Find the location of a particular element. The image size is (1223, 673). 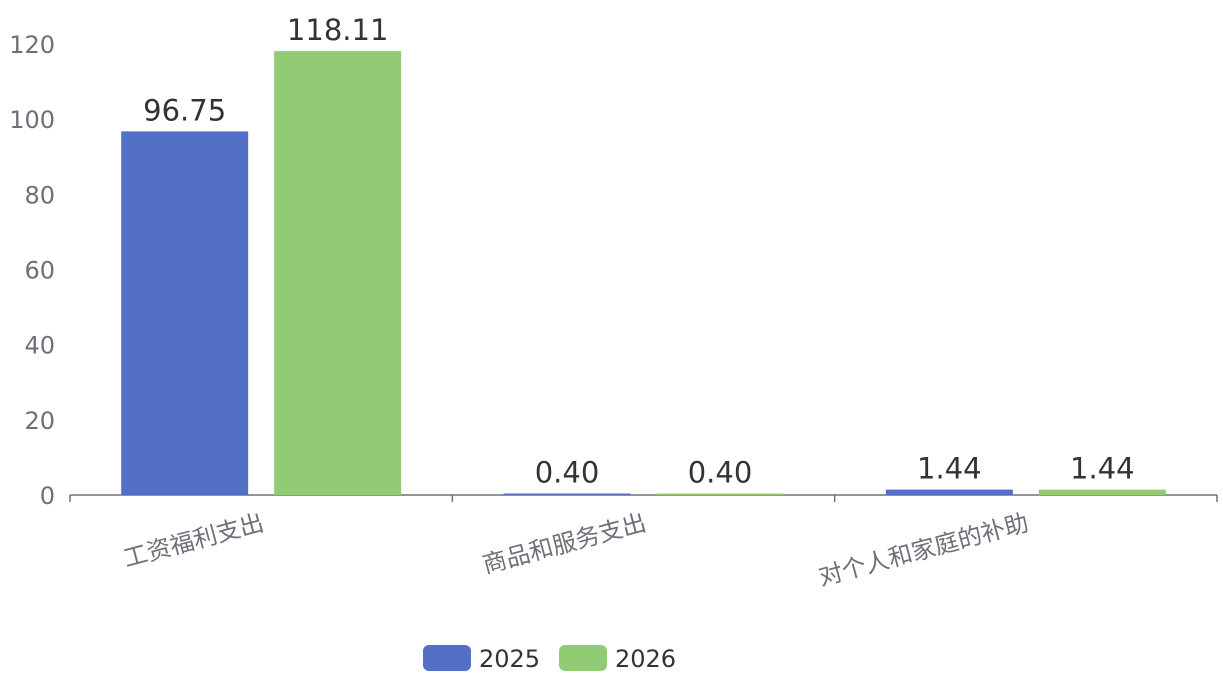

legend-label: 2026 is located at coordinates (645, 659).